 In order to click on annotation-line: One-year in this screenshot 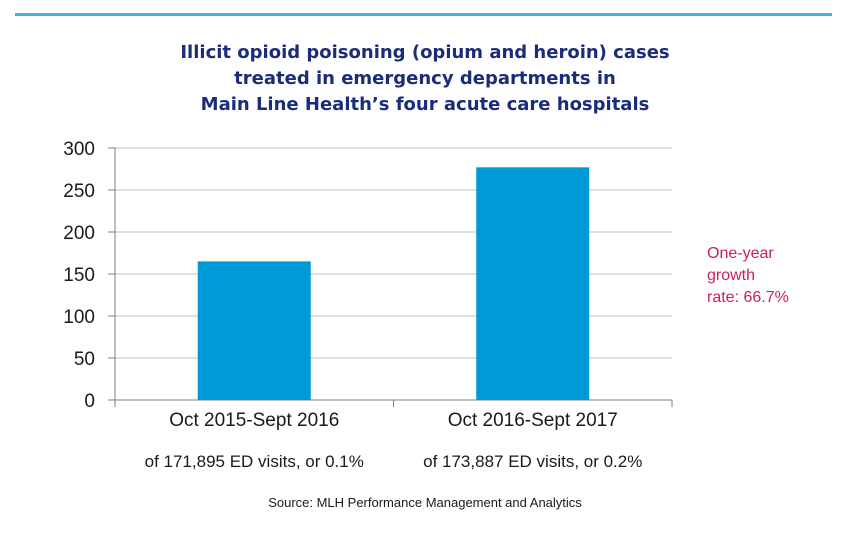, I will do `click(740, 253)`.